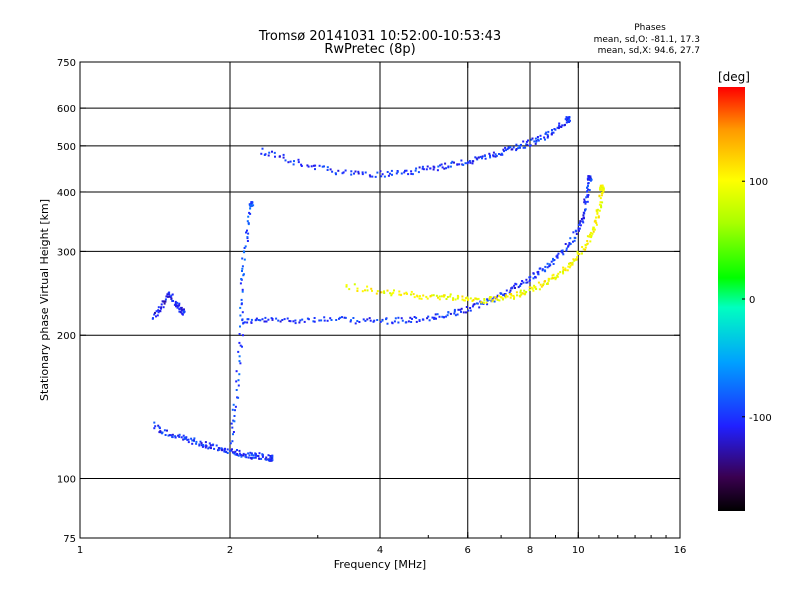 This screenshot has height=600, width=800. I want to click on colorbar-tick-label: -100, so click(760, 418).